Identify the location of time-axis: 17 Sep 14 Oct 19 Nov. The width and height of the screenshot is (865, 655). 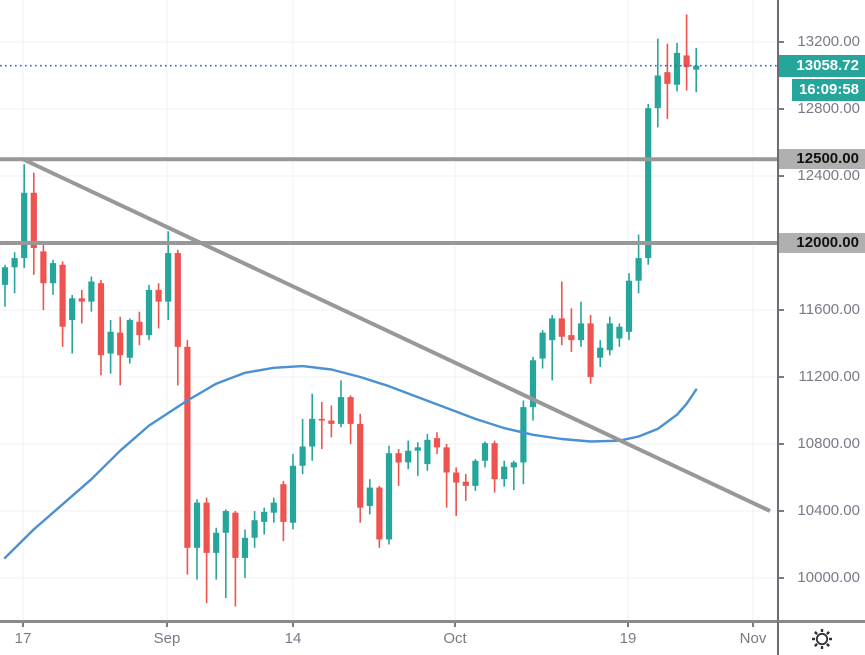
(388, 637).